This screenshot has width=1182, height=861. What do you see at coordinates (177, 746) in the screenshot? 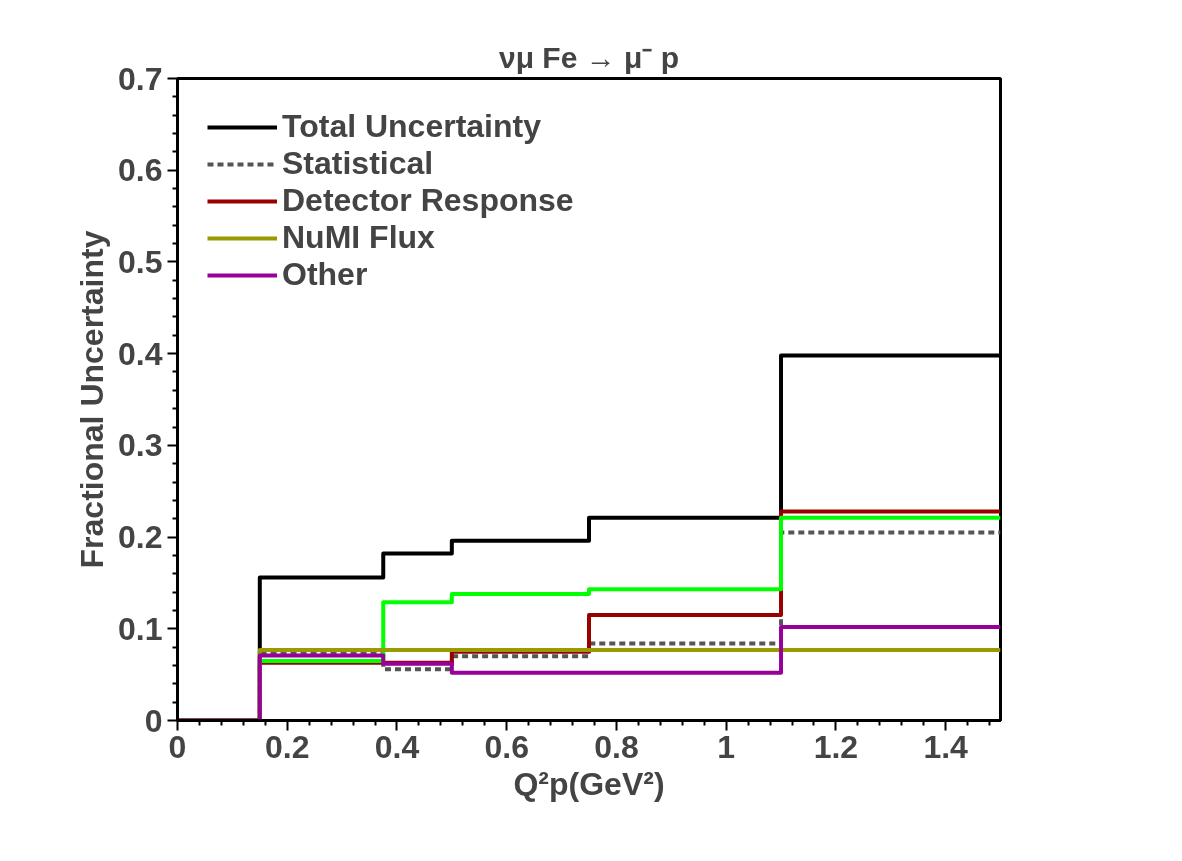
I see `x-tick-label: 0` at bounding box center [177, 746].